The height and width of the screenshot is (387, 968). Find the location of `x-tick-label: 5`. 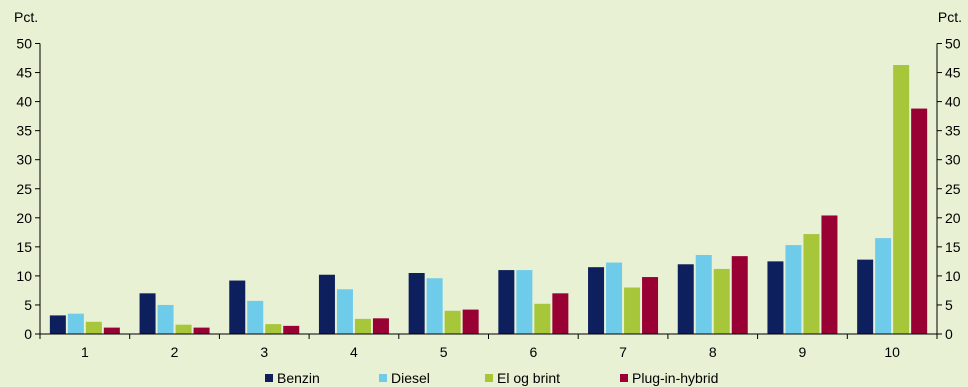

x-tick-label: 5 is located at coordinates (444, 352).